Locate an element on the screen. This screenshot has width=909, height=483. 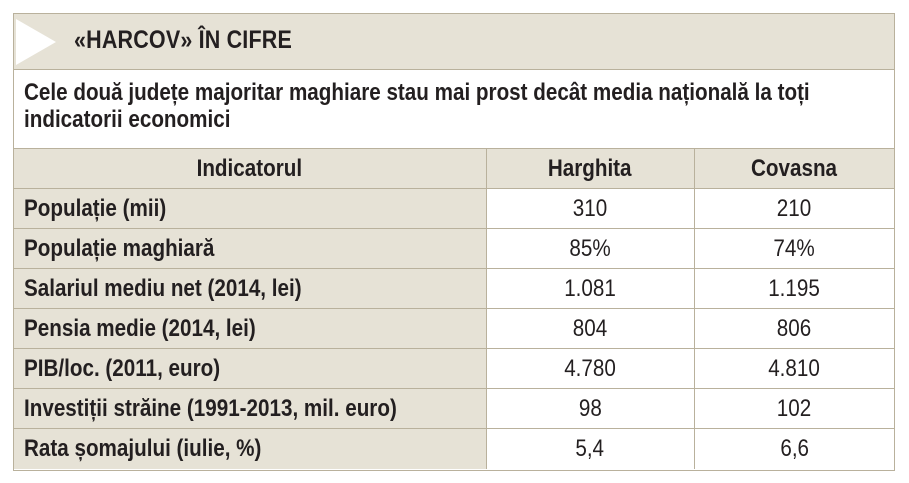
covasna-value: 806 is located at coordinates (793, 328).